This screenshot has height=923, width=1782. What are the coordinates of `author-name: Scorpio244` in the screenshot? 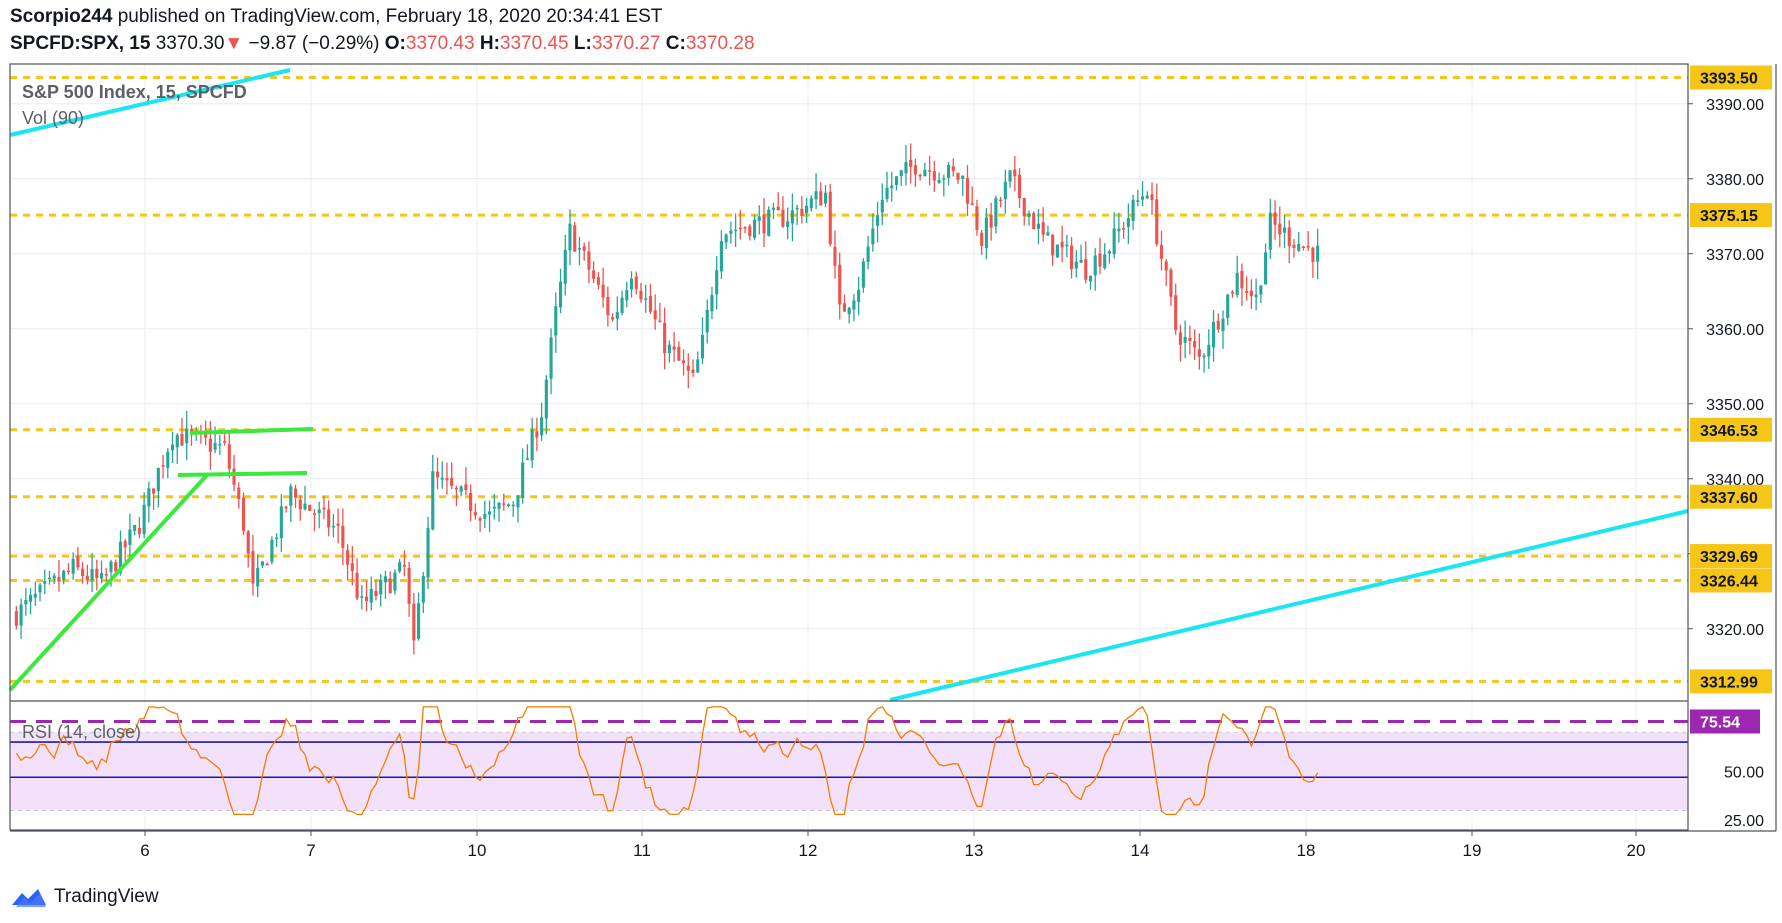 It's located at (61, 16).